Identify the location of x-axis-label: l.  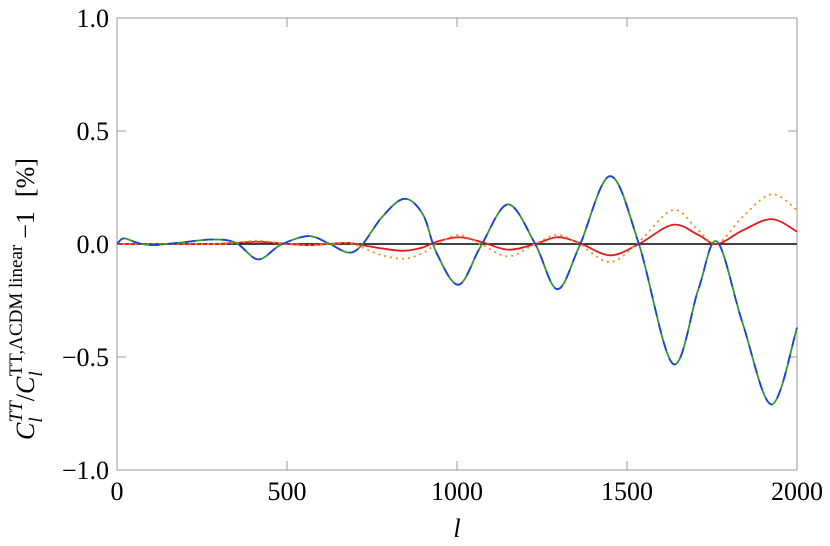
(456, 528).